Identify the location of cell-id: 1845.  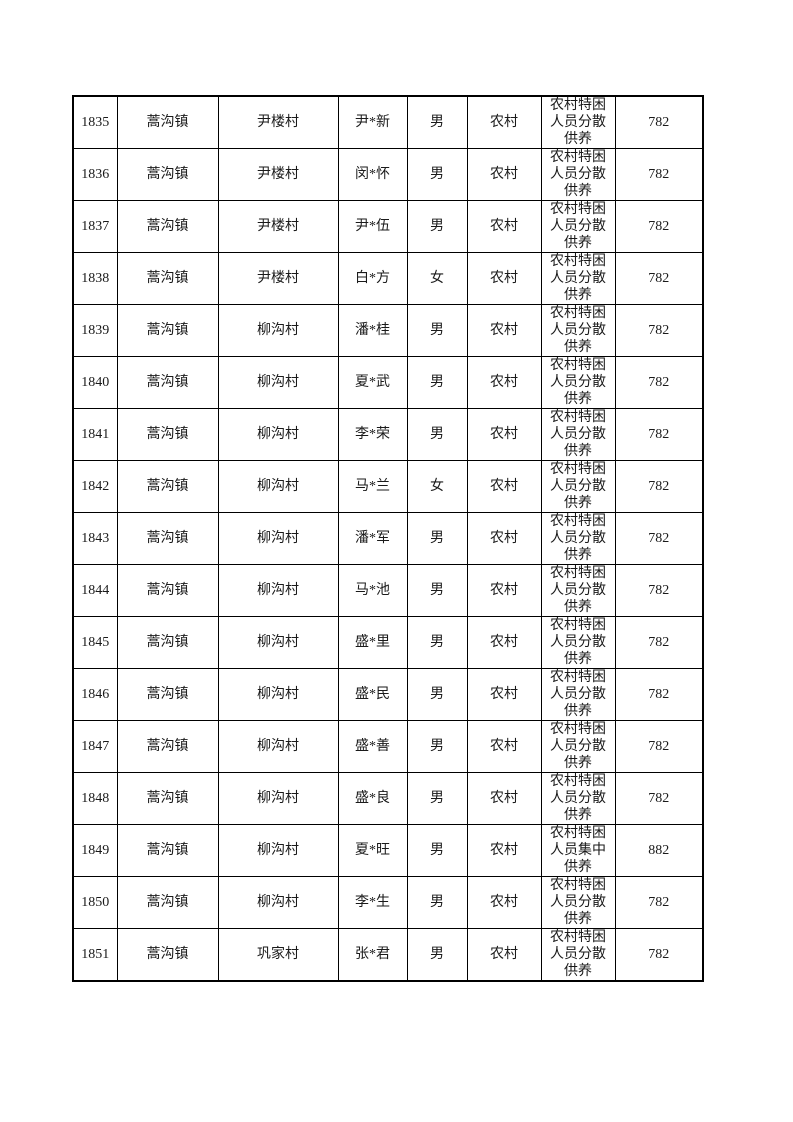
(95, 642).